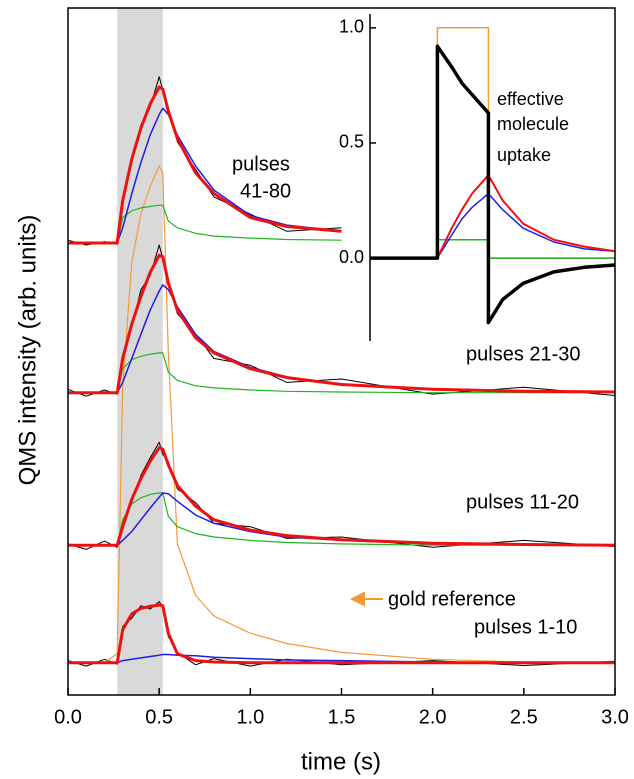 Image resolution: width=634 pixels, height=779 pixels. Describe the element at coordinates (452, 599) in the screenshot. I see `annotation: gold reference` at that location.